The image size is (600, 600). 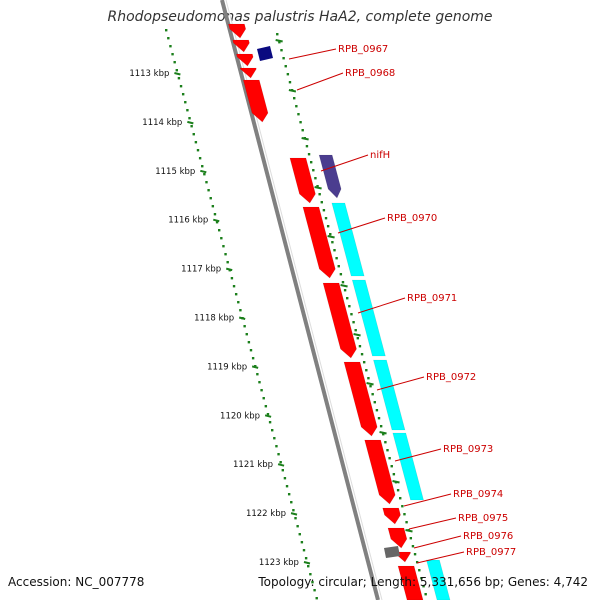 What do you see at coordinates (266, 514) in the screenshot?
I see `kbp-label: 1122 kbp` at bounding box center [266, 514].